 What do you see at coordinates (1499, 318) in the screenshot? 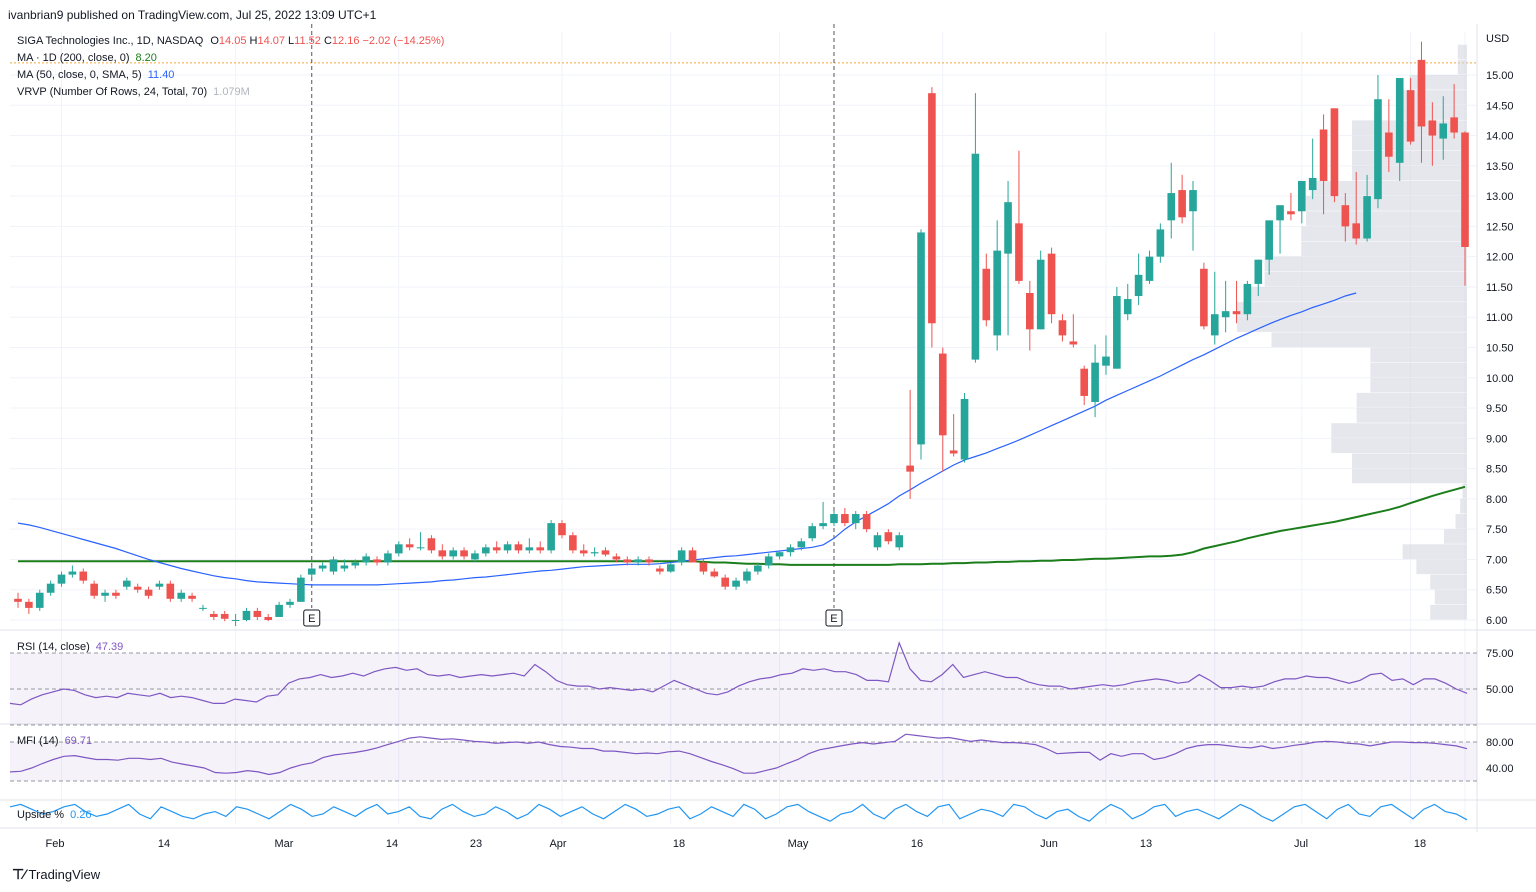
I see `price-tick-label: 11.00` at bounding box center [1499, 318].